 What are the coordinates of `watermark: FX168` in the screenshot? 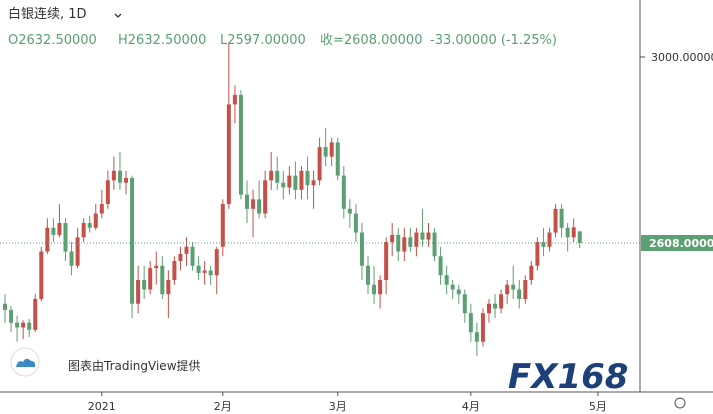 It's located at (568, 377).